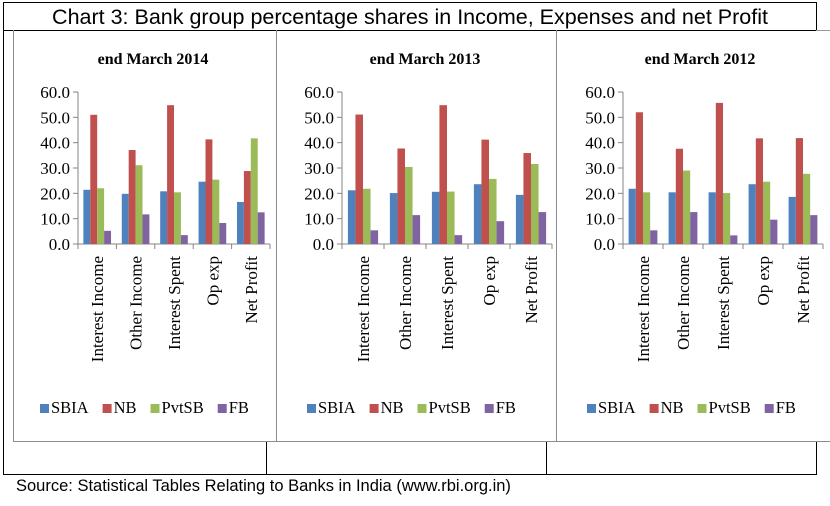 The image size is (830, 506). Describe the element at coordinates (410, 474) in the screenshot. I see `frame-bottom-border` at that location.